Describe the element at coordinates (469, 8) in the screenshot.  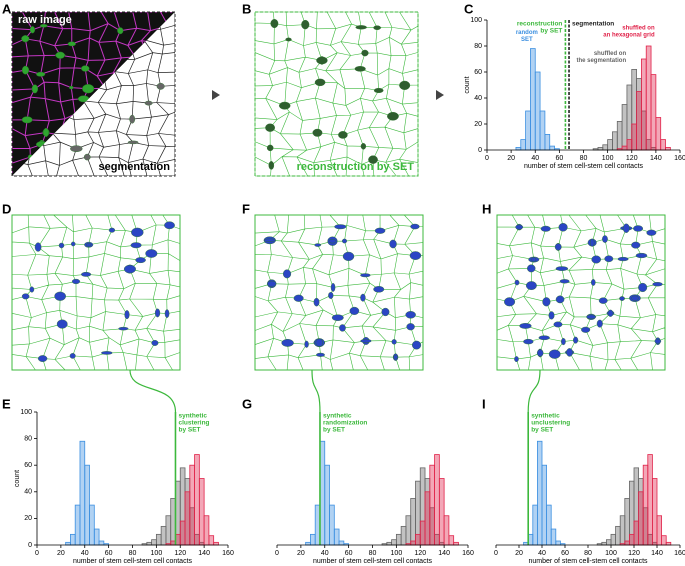
I see `panel-letter: C` at that location.